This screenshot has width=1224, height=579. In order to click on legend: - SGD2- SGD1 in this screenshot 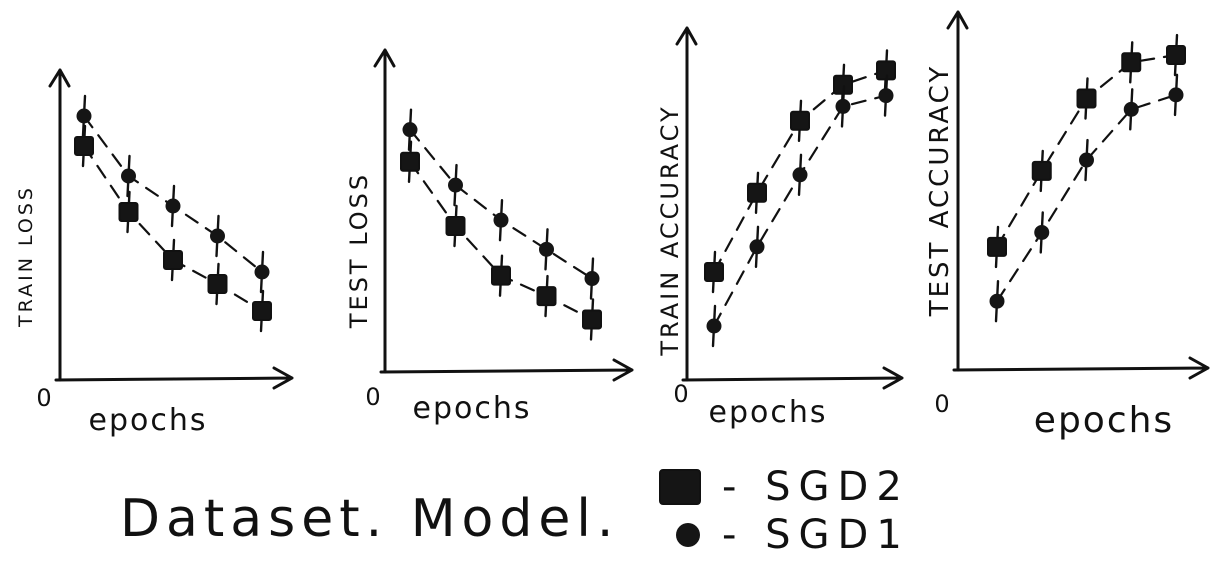, I will do `click(784, 511)`.